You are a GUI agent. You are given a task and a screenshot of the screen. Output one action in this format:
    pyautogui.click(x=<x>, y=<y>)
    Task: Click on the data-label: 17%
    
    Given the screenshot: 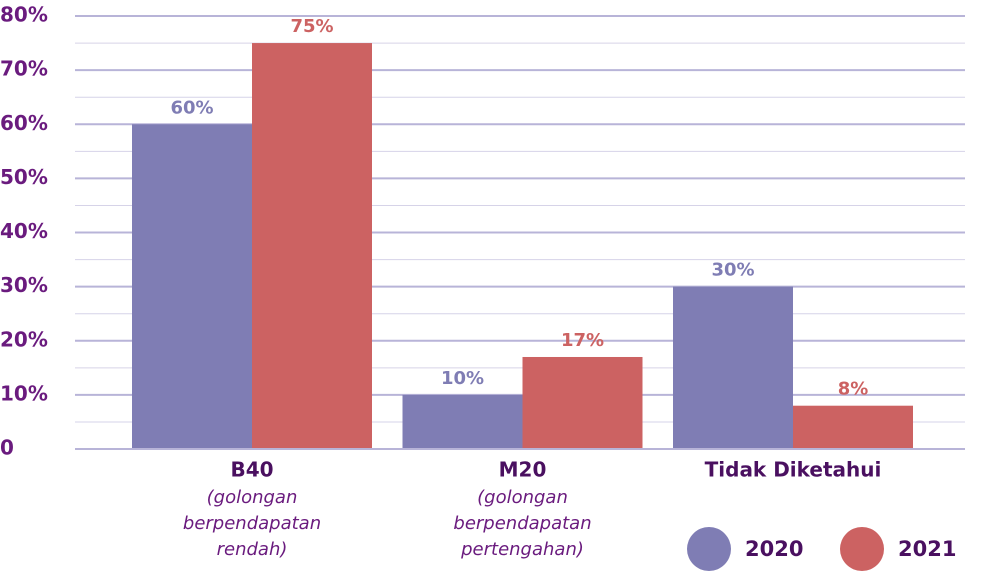 What is the action you would take?
    pyautogui.click(x=582, y=340)
    